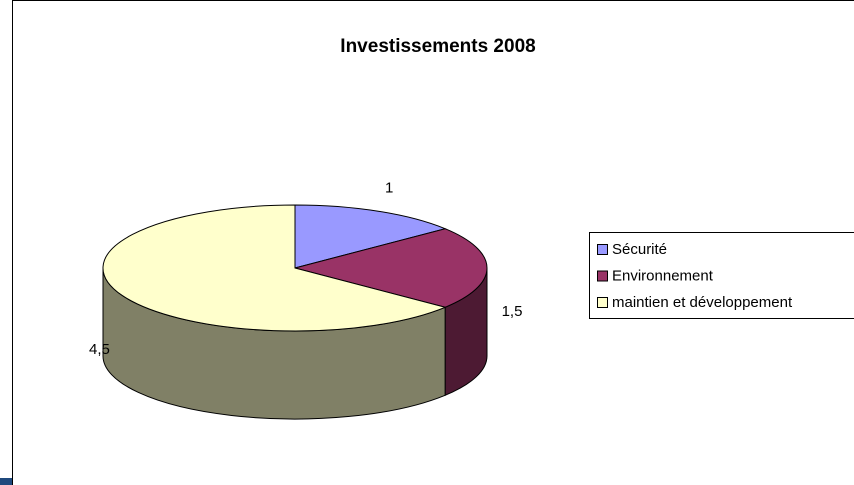 The height and width of the screenshot is (485, 854). What do you see at coordinates (99, 349) in the screenshot?
I see `data-label: 4,5` at bounding box center [99, 349].